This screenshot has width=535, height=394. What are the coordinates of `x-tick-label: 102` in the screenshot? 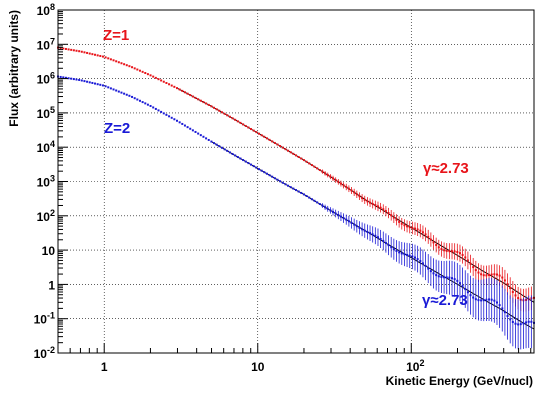 It's located at (415, 366).